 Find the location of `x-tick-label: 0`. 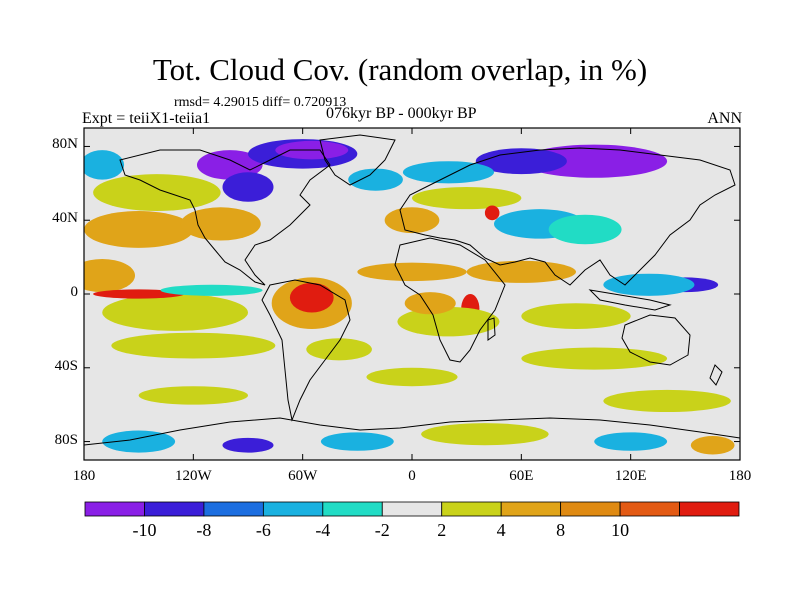

x-tick-label: 0 is located at coordinates (412, 476).